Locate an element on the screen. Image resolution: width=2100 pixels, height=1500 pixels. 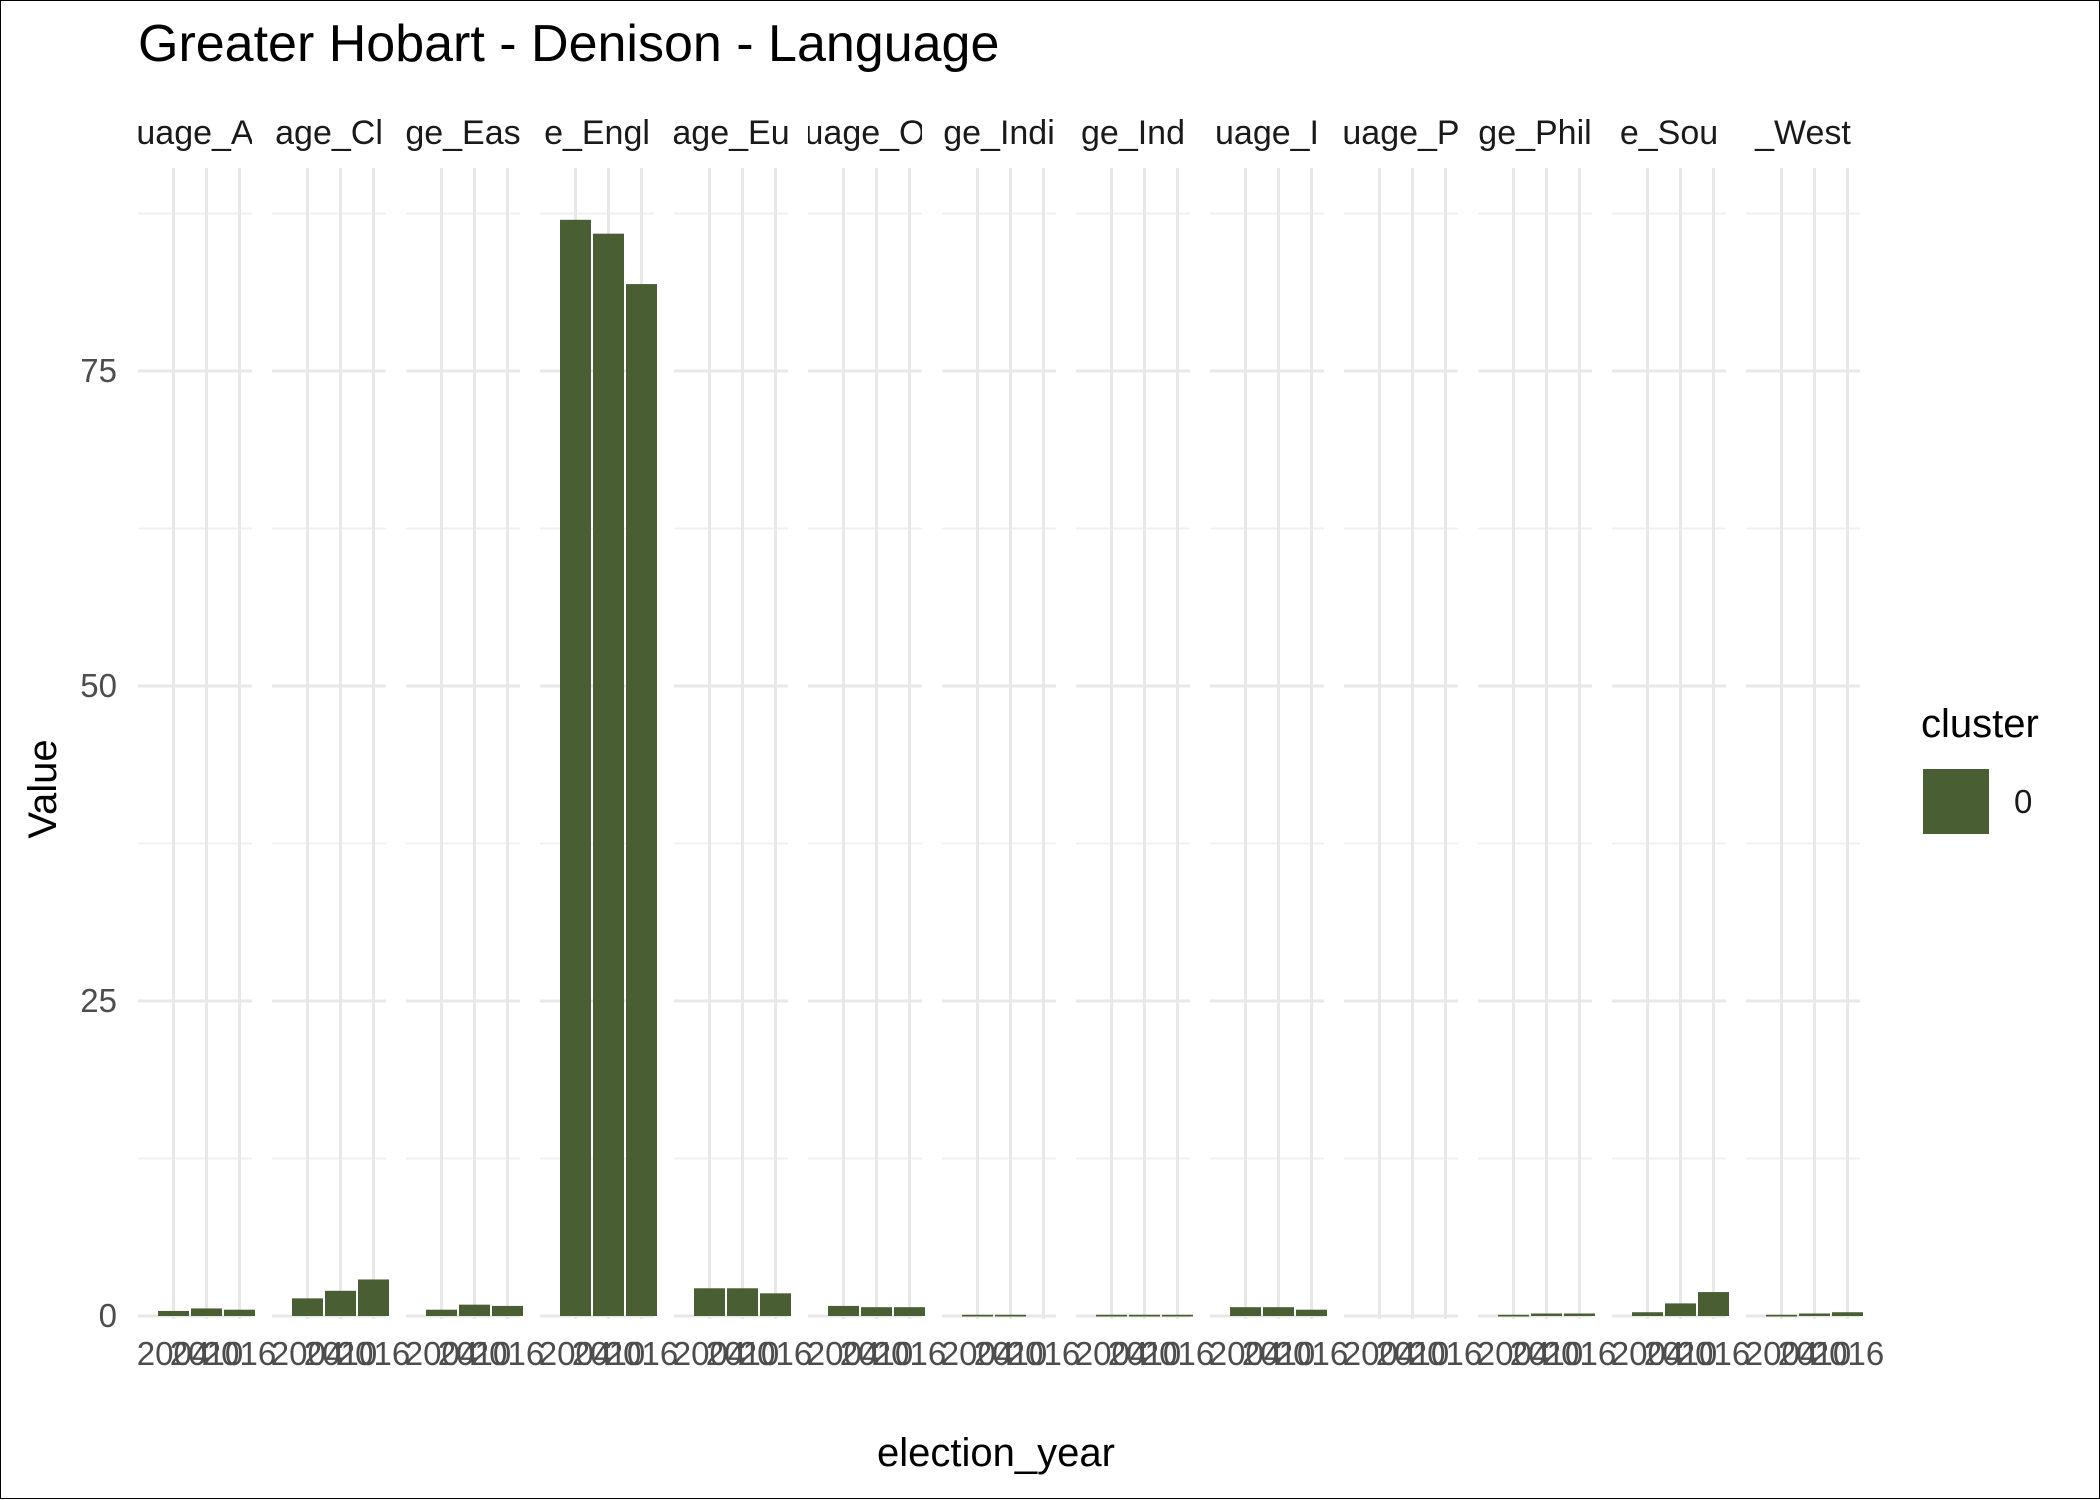
facet-strip-label: uage_P is located at coordinates (1400, 133).